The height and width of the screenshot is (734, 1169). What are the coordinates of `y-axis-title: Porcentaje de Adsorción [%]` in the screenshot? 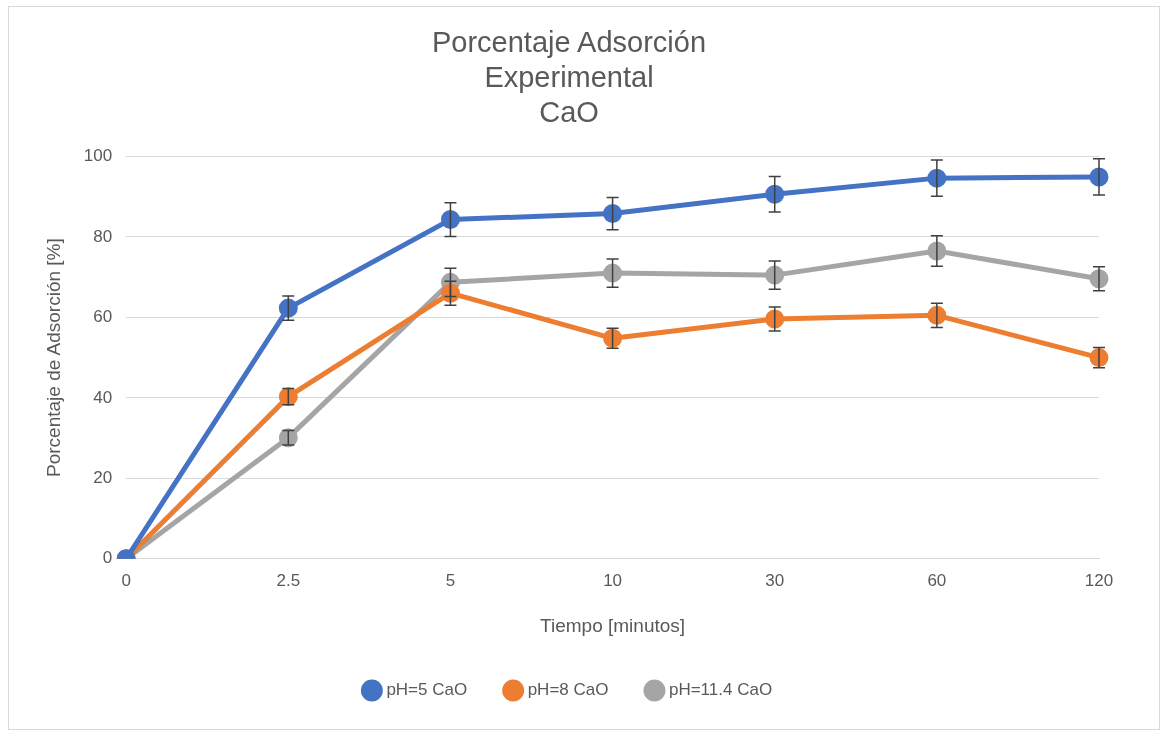 It's located at (53, 357).